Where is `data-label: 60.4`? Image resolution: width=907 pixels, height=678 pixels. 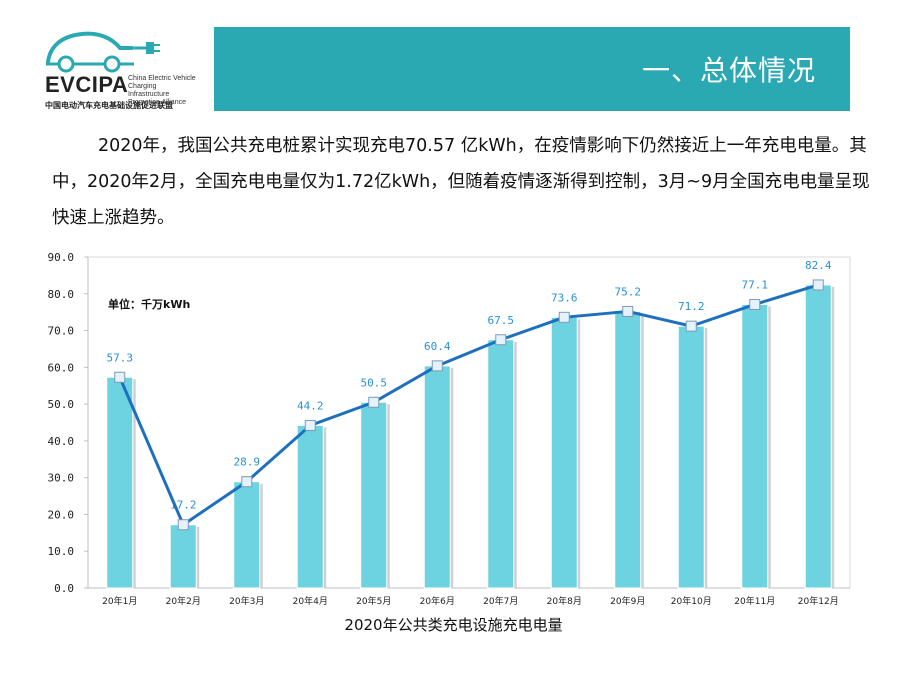
data-label: 60.4 is located at coordinates (437, 346).